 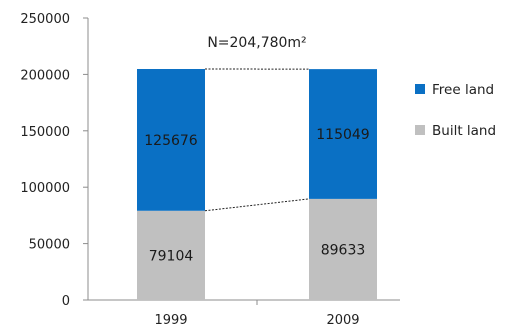 I want to click on data-label: 115049, so click(x=342, y=135).